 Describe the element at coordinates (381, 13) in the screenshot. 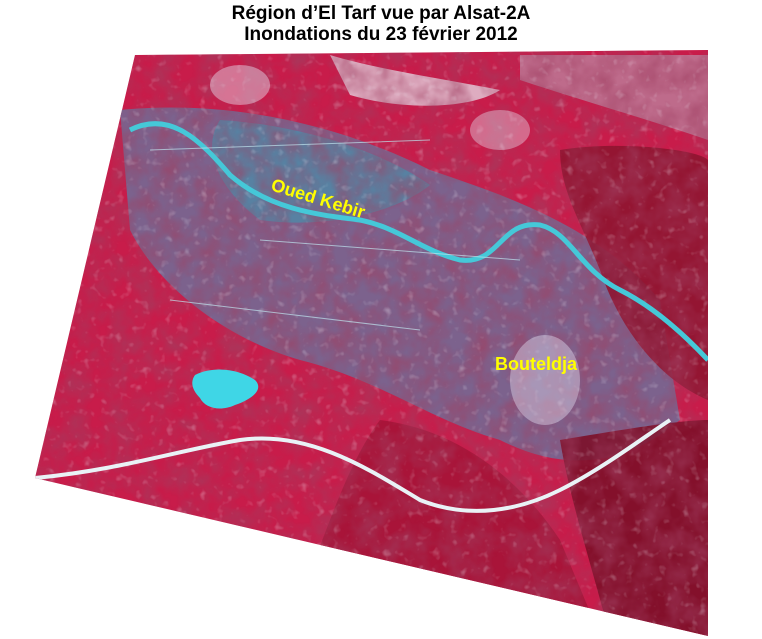

I see `map-title-line1: Région d’El Tarf vue par Alsat-2A` at that location.